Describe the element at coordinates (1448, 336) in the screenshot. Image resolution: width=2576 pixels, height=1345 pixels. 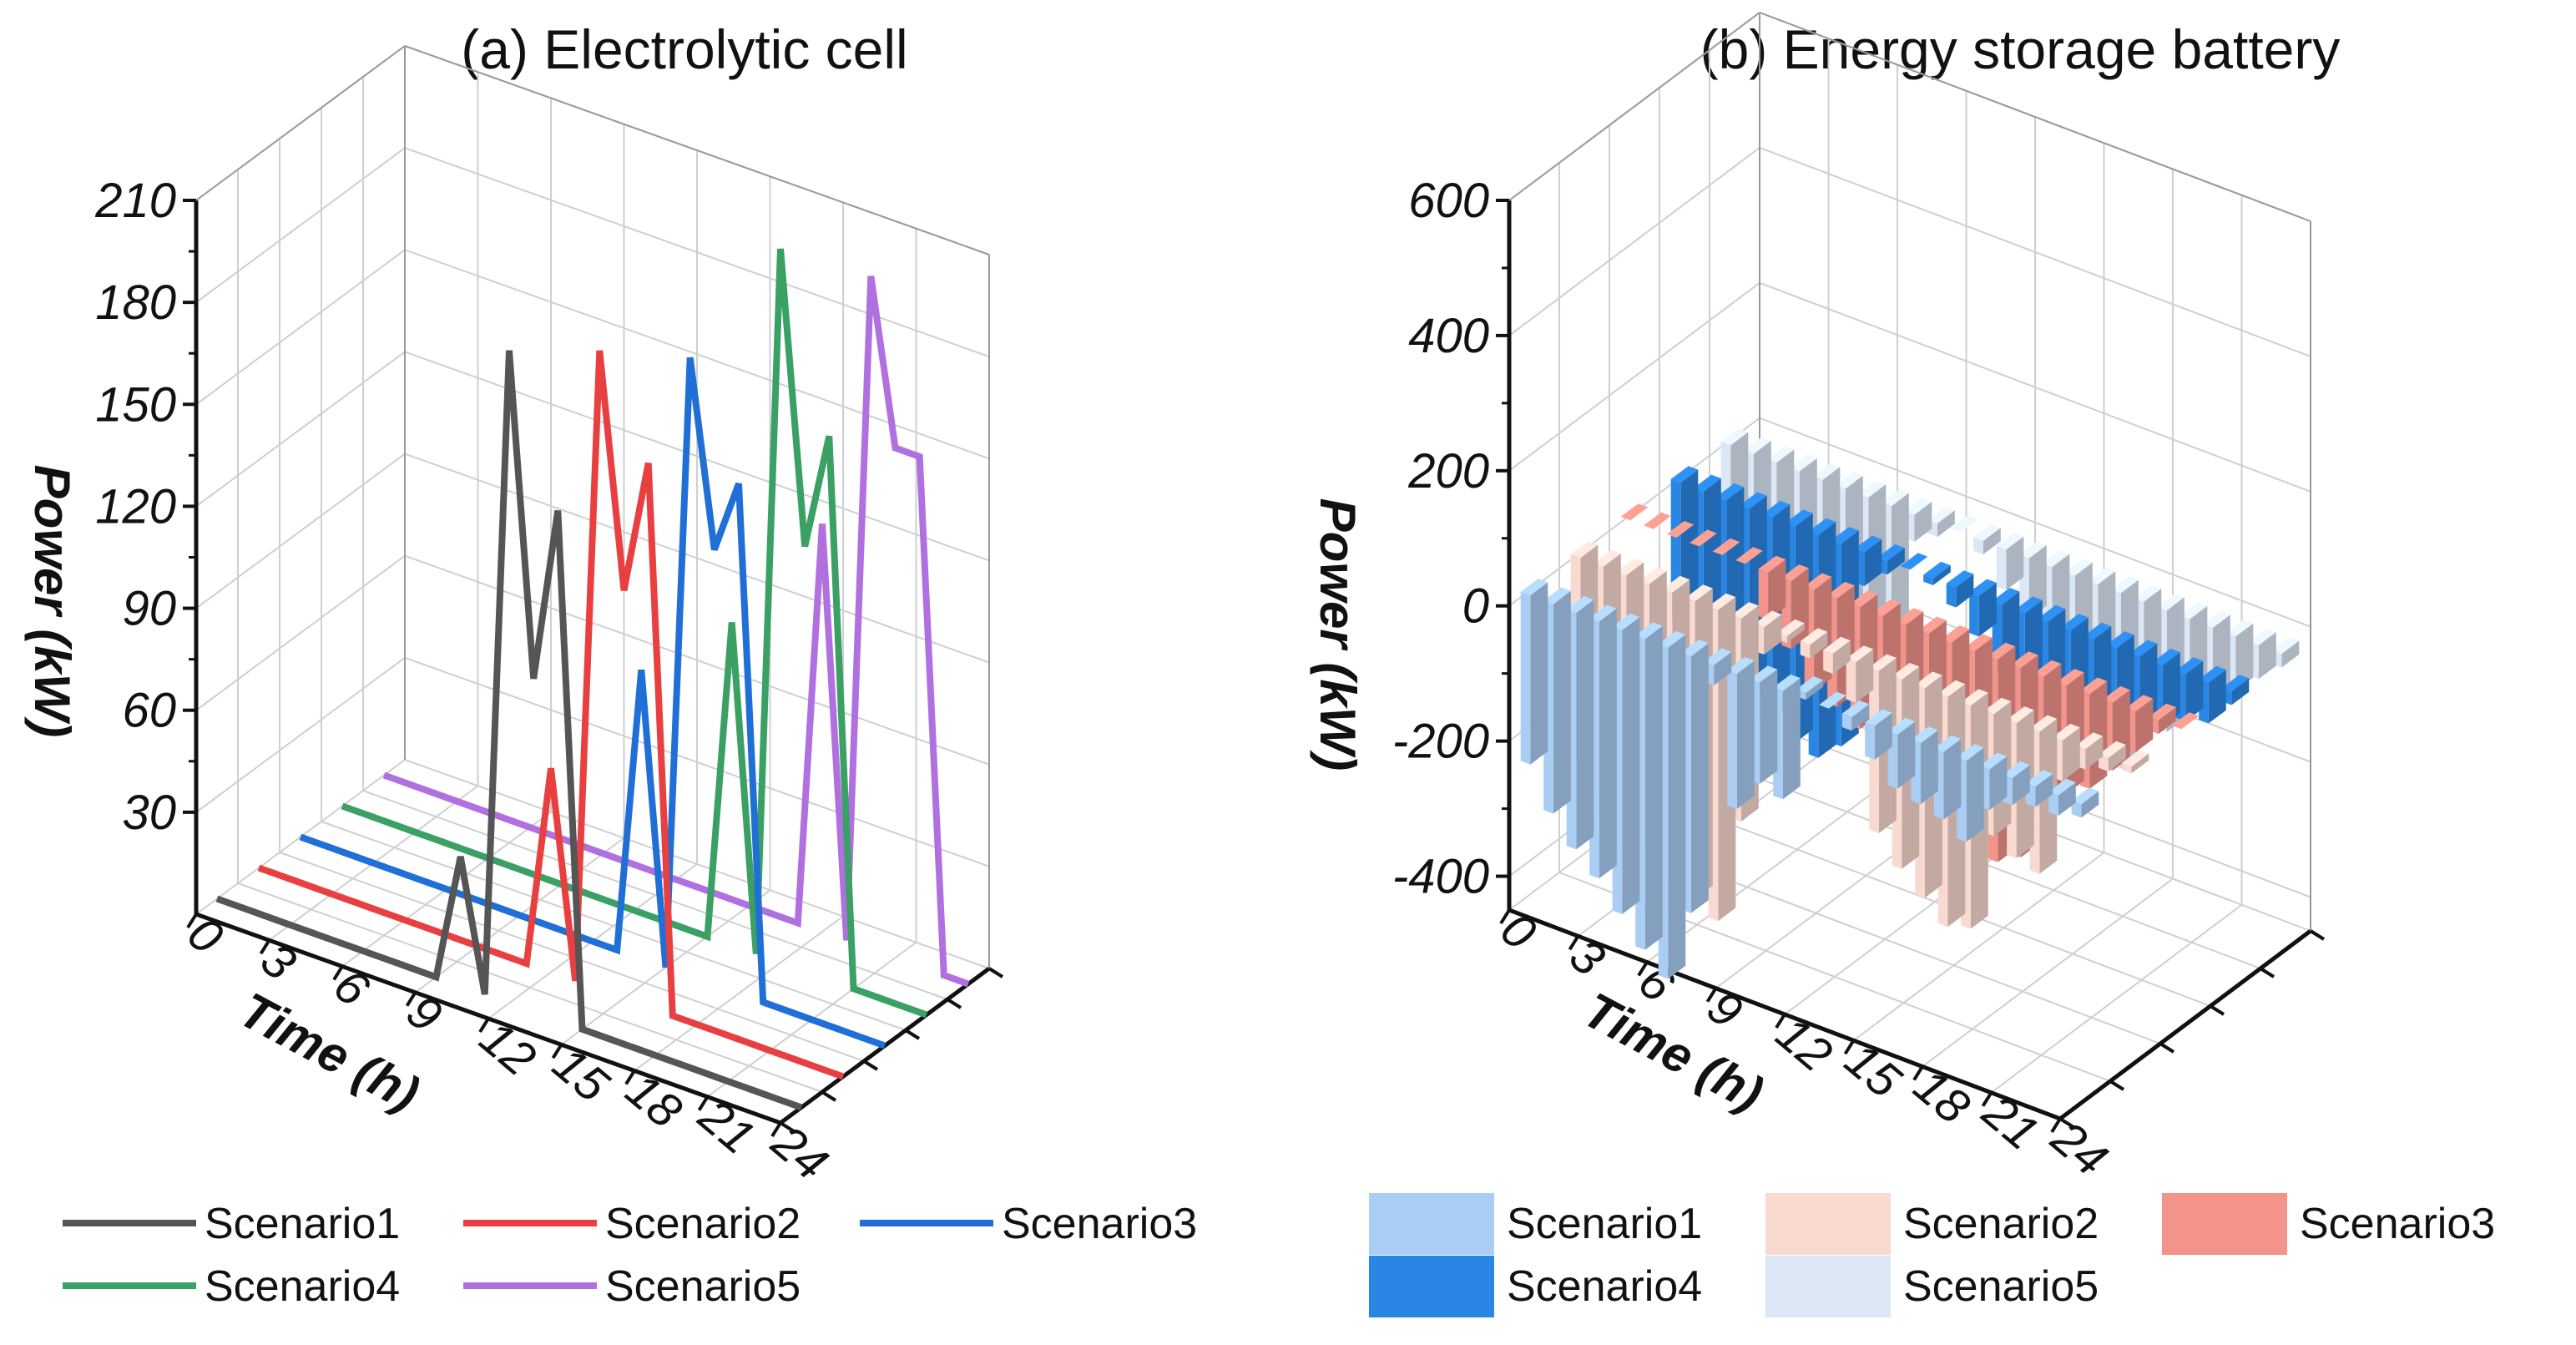
I see `chart-b-y-tick-label: 400` at that location.